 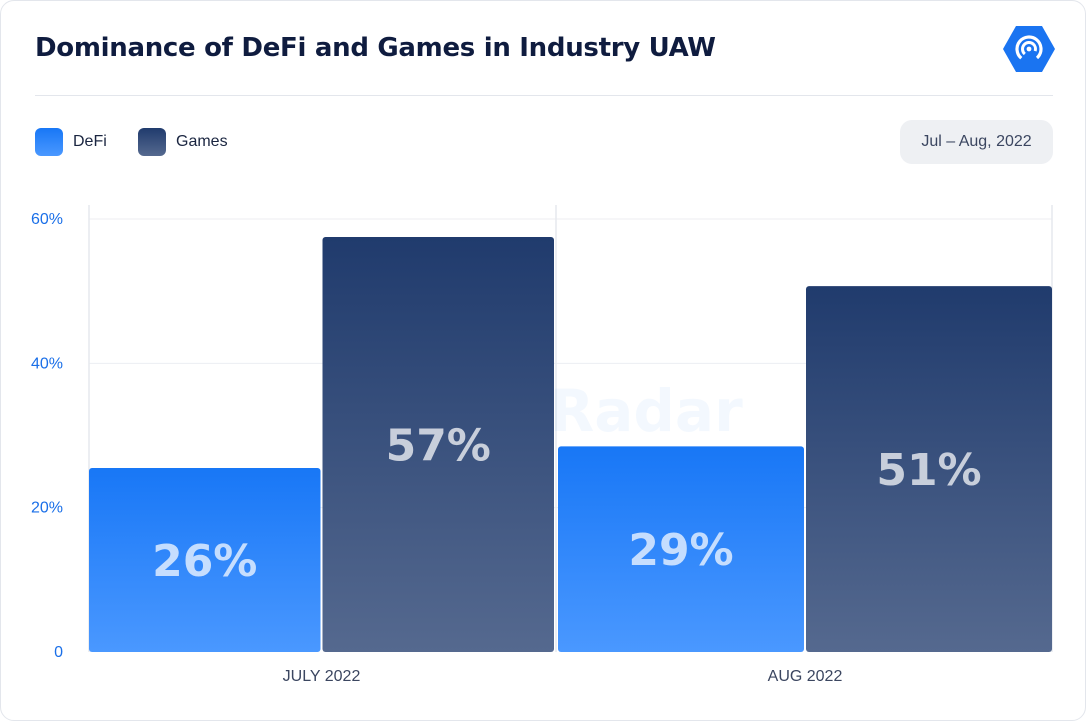 I want to click on legend-item-games: Games, so click(x=183, y=142).